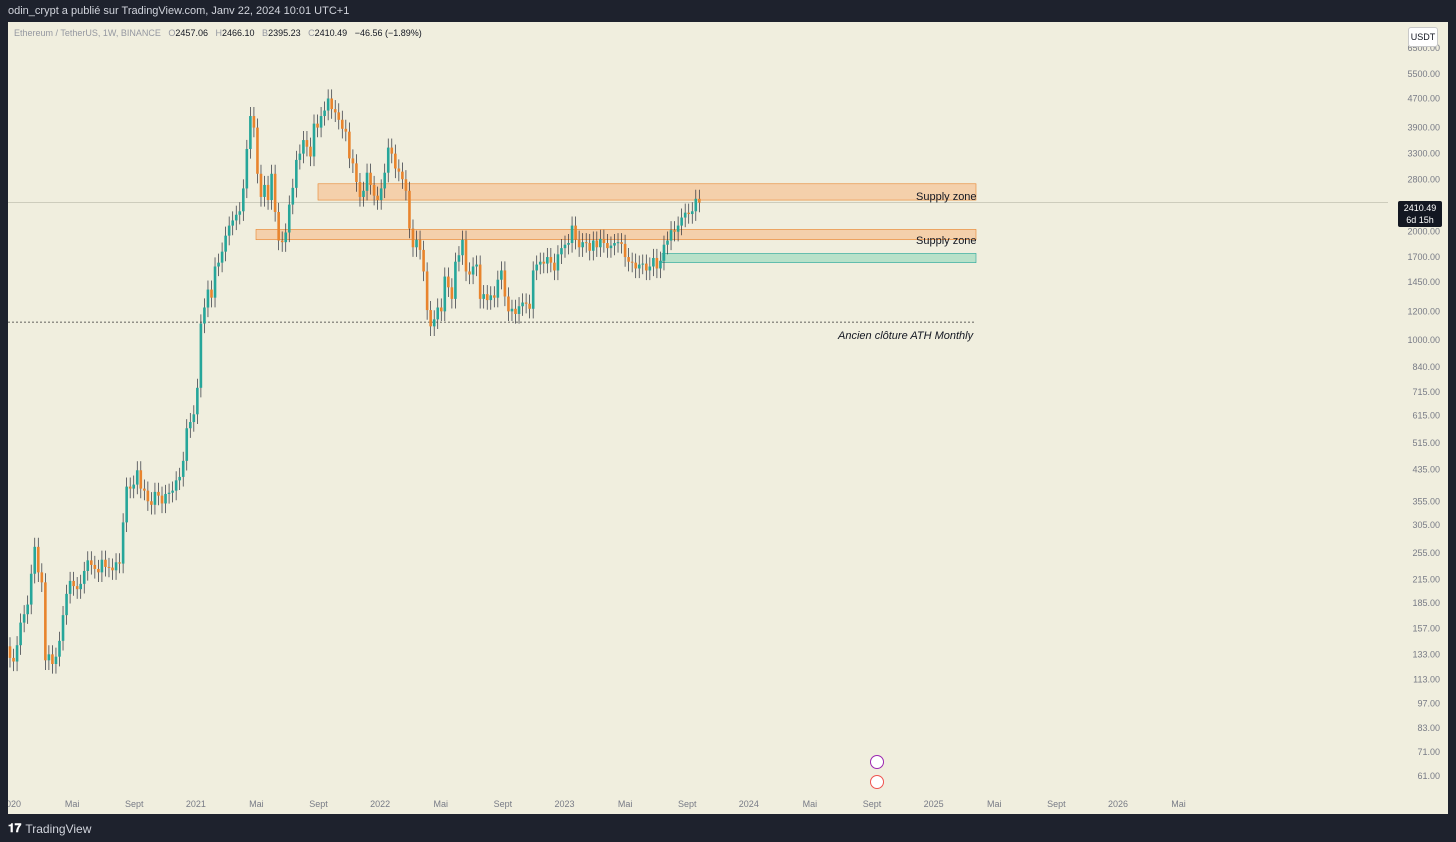 This screenshot has height=842, width=1456. What do you see at coordinates (616, 235) in the screenshot?
I see `supply-zone-rect` at bounding box center [616, 235].